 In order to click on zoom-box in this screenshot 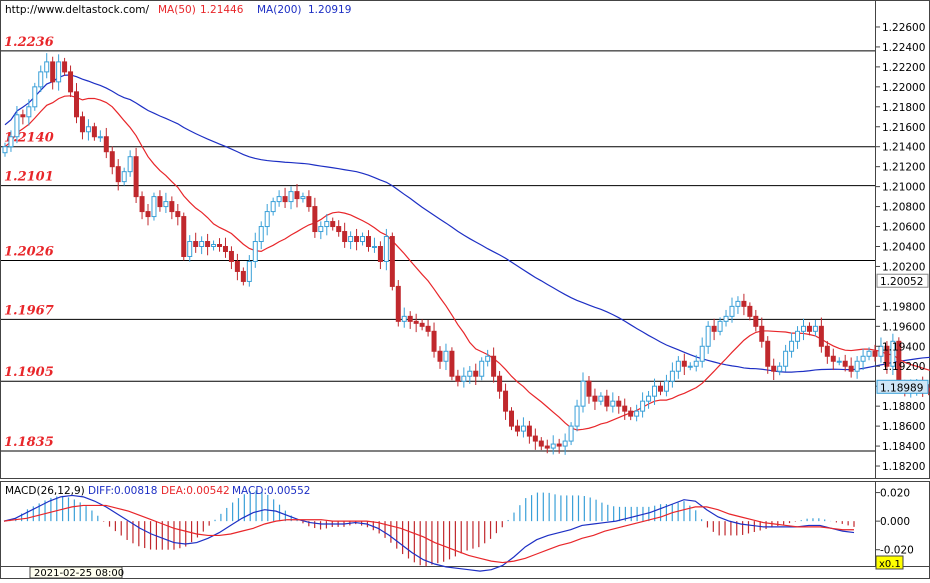, I will do `click(889, 562)`.